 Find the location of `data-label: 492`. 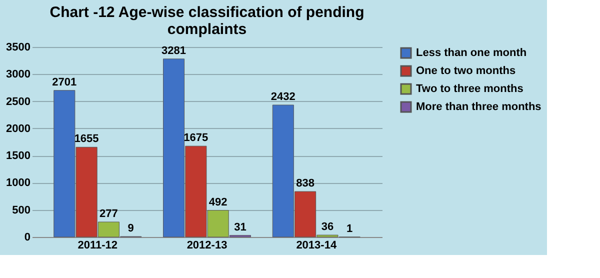

data-label: 492 is located at coordinates (218, 202).